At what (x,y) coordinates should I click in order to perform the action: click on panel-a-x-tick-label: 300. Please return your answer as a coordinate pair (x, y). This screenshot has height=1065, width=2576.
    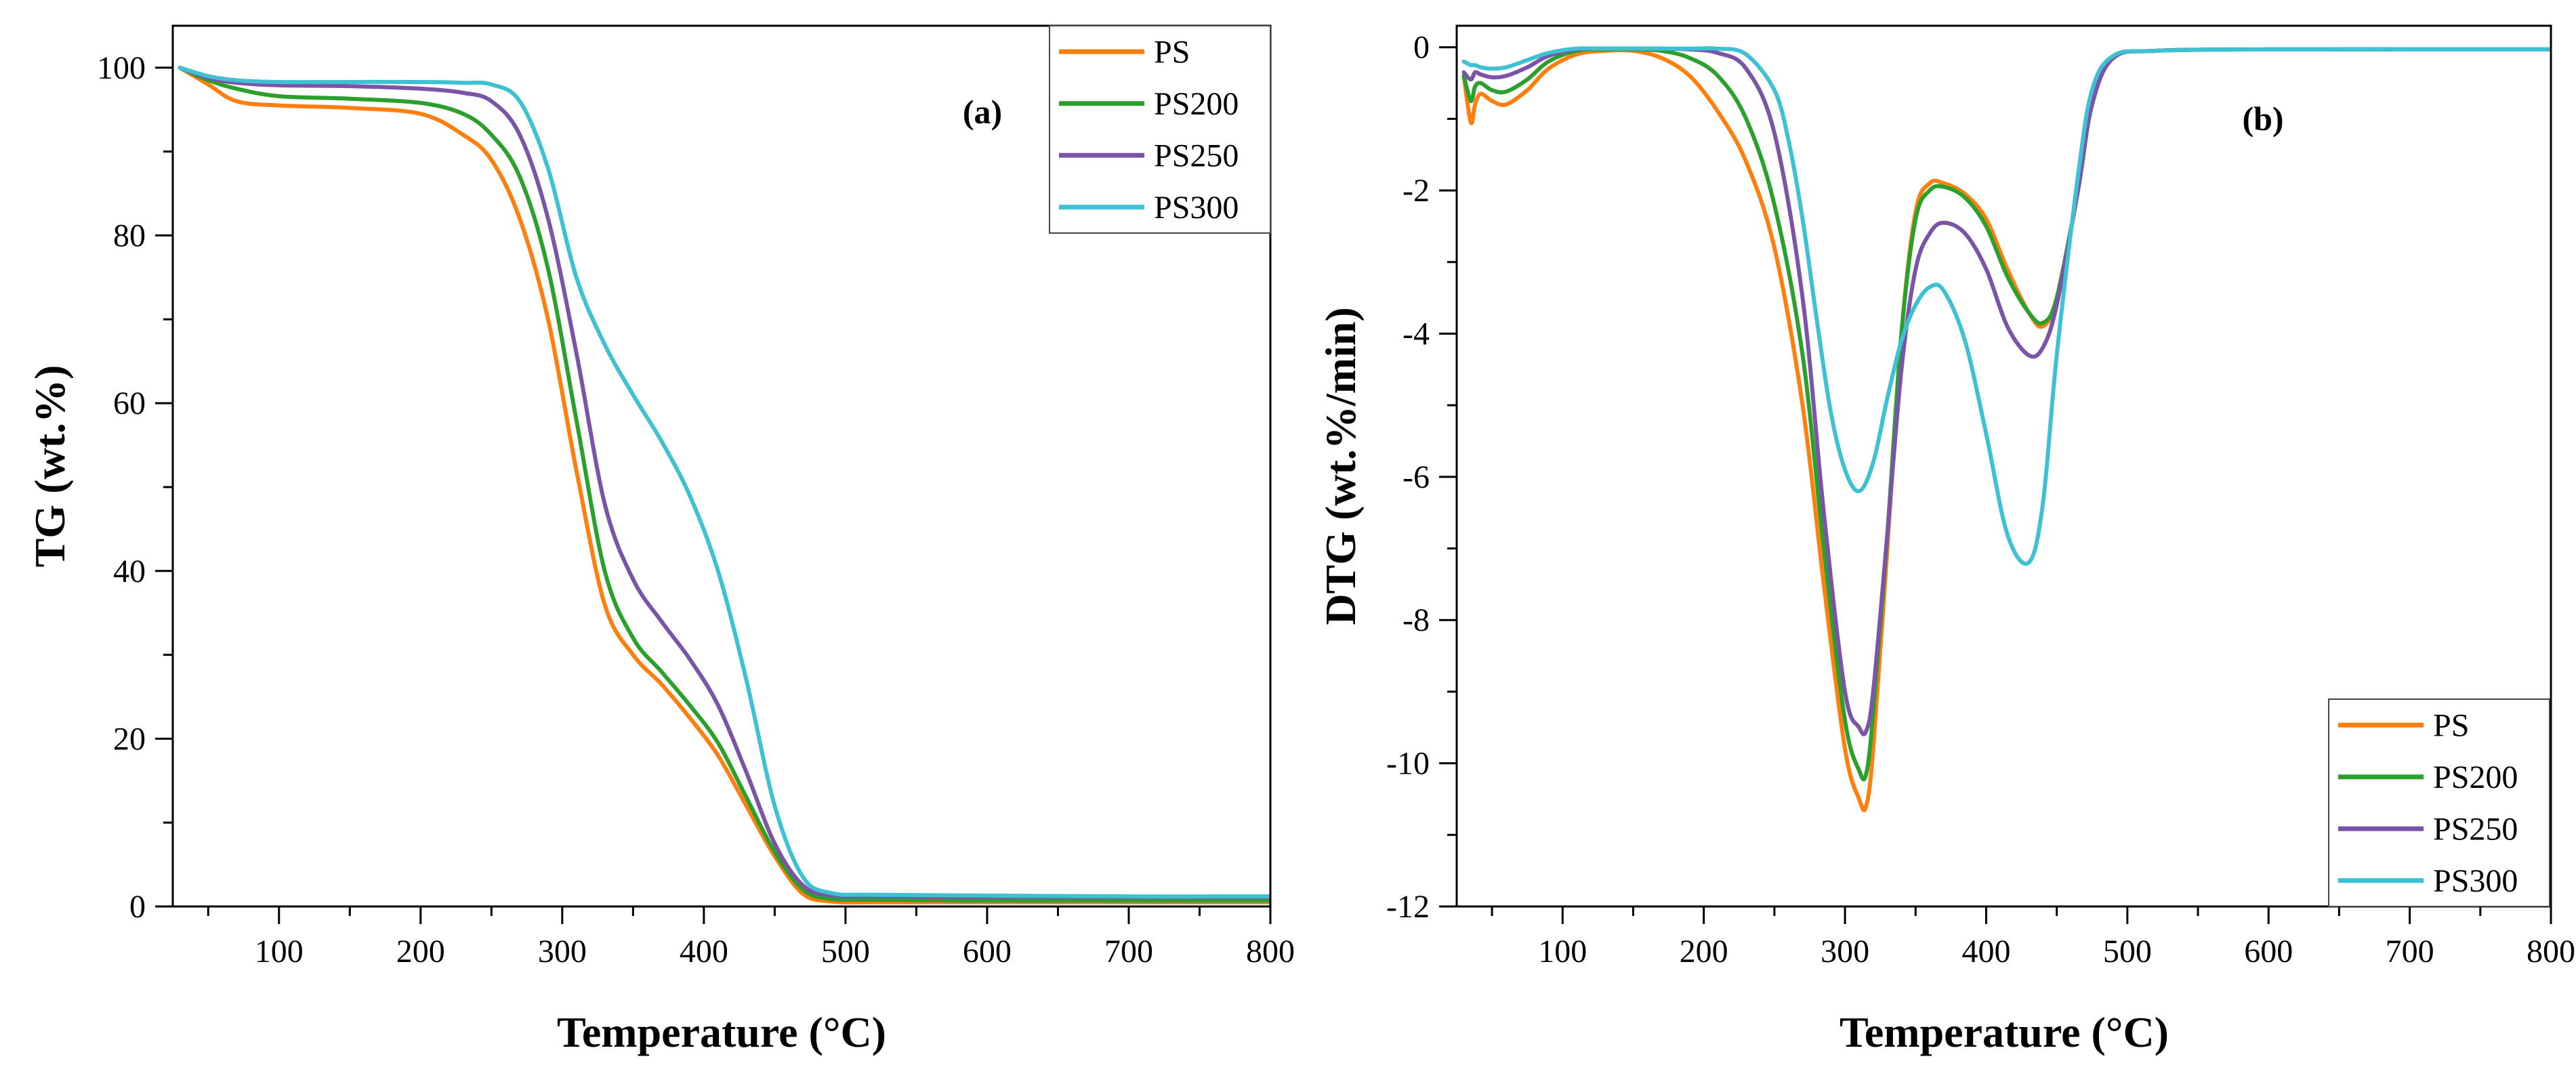
    Looking at the image, I should click on (562, 951).